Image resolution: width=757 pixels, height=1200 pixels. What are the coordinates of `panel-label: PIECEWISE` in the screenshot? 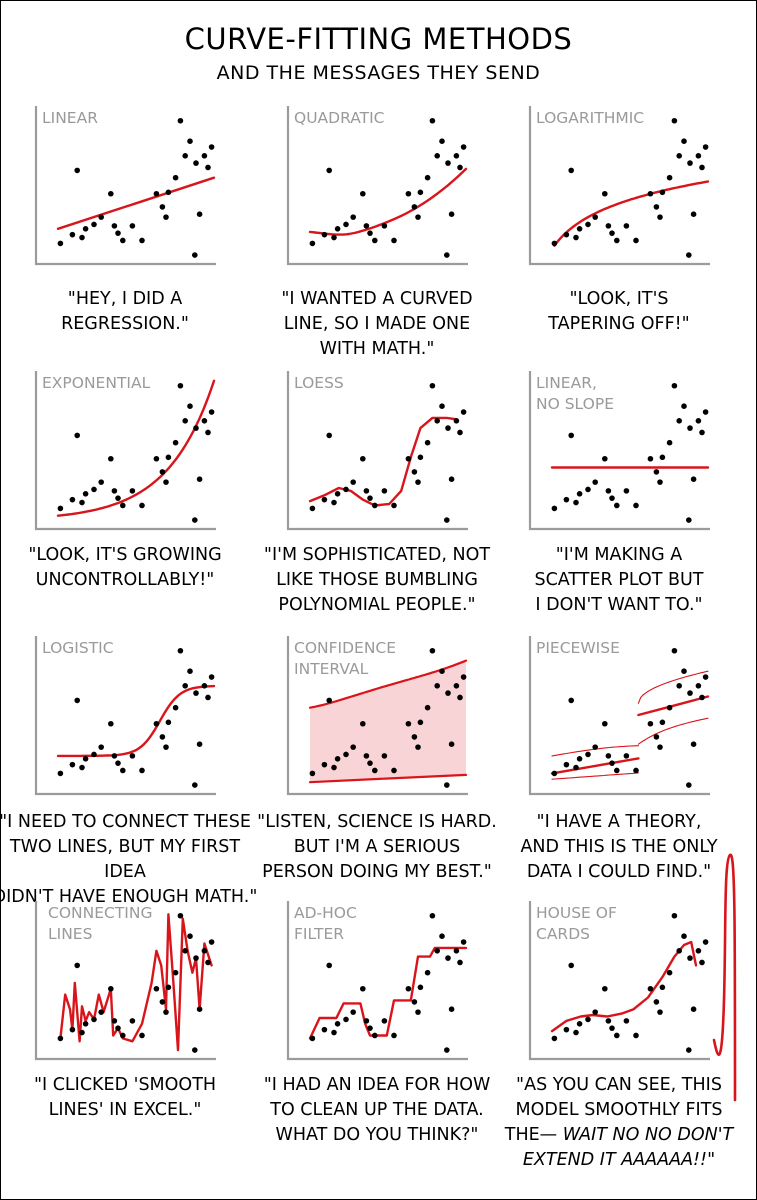 It's located at (578, 648).